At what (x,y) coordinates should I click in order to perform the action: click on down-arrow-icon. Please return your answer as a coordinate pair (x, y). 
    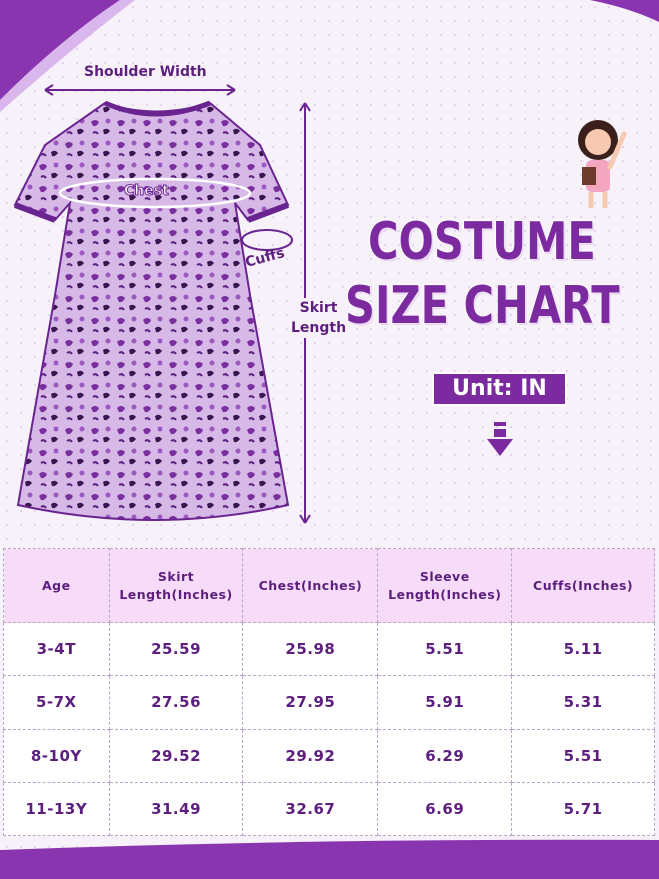
    Looking at the image, I should click on (500, 439).